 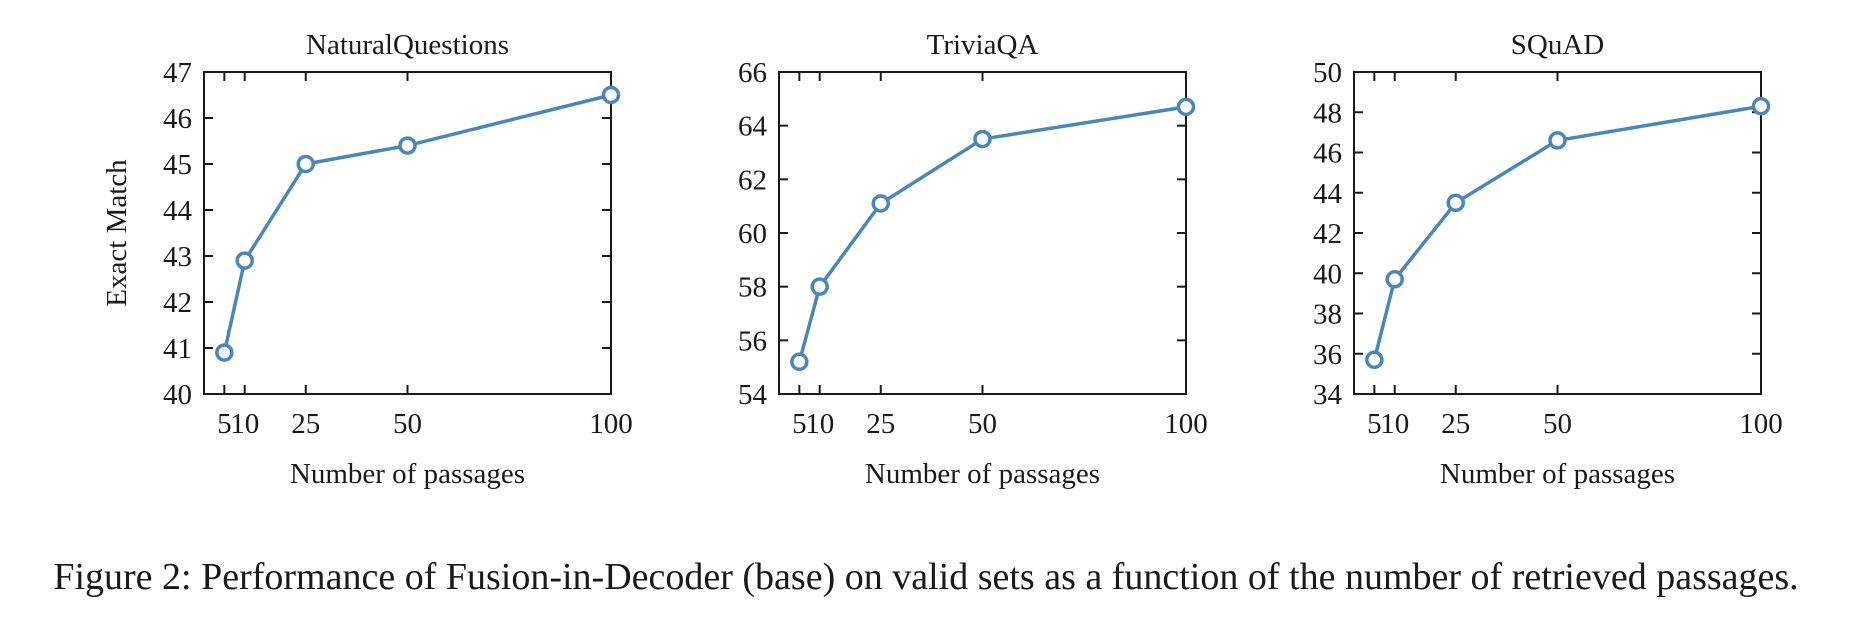 What do you see at coordinates (752, 341) in the screenshot?
I see `y-tick-label: 56` at bounding box center [752, 341].